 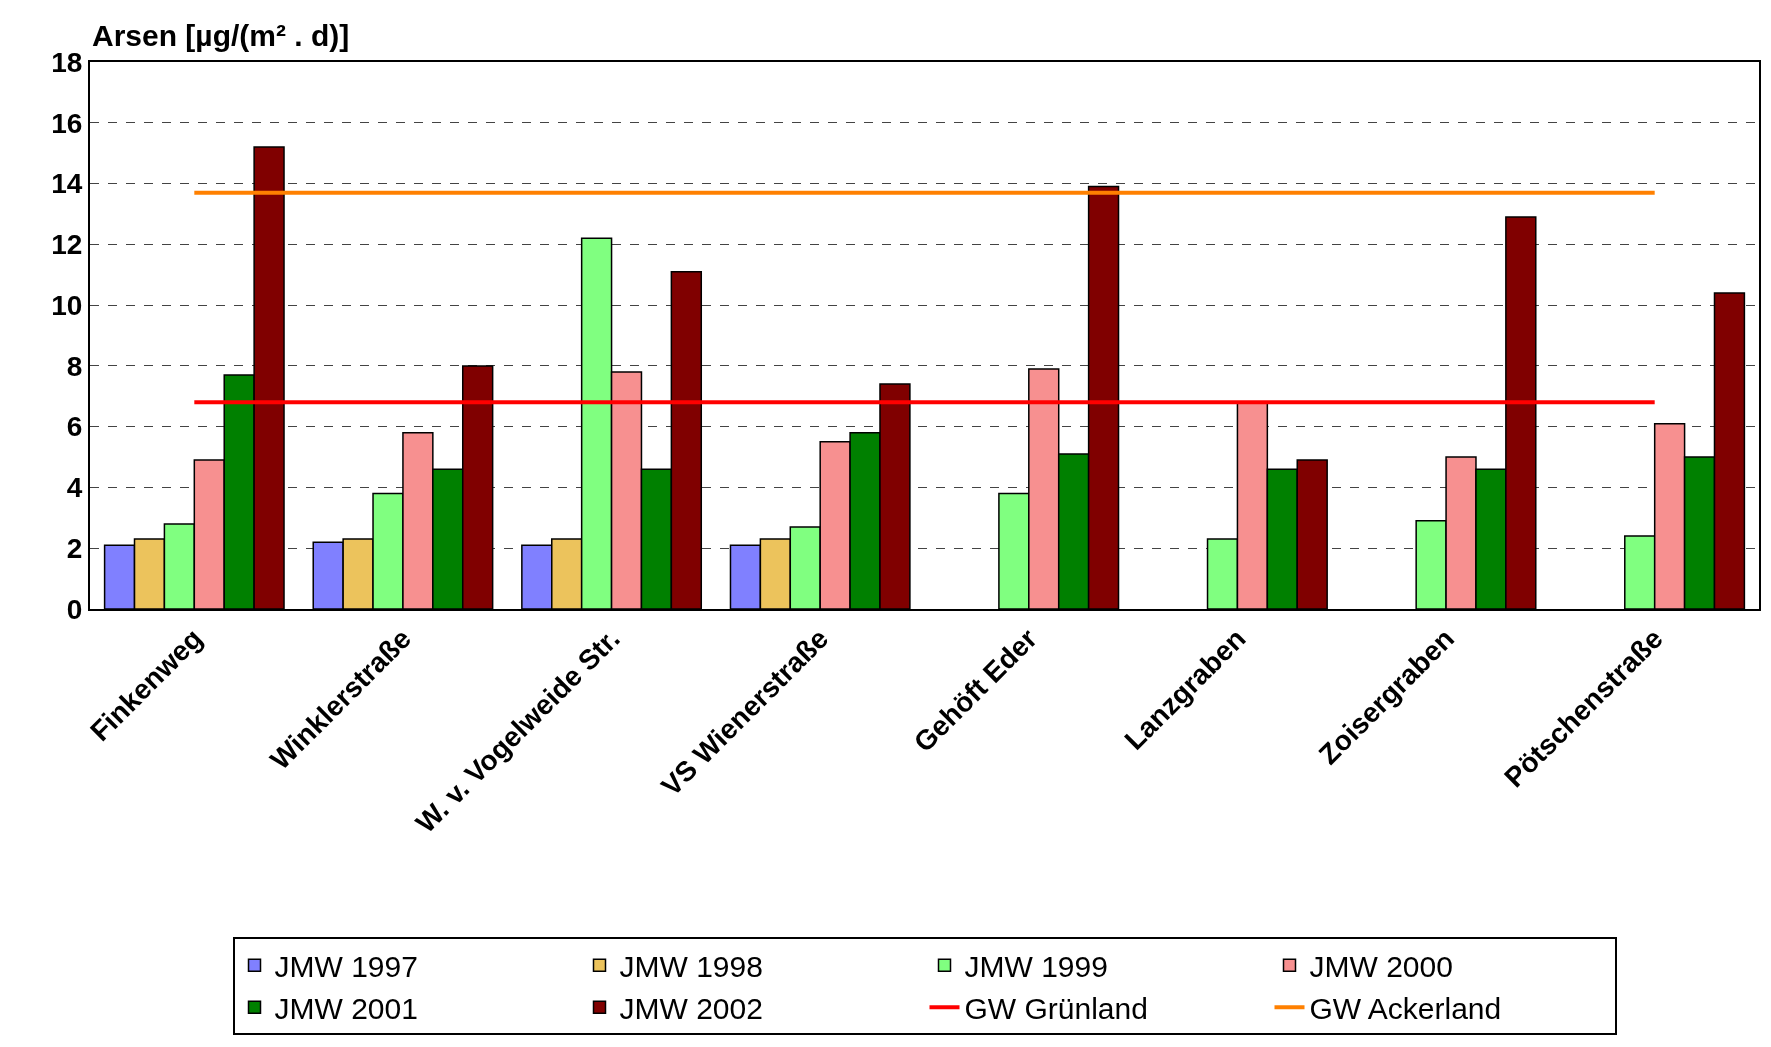 I want to click on y-tick-label: 10, so click(x=67, y=305).